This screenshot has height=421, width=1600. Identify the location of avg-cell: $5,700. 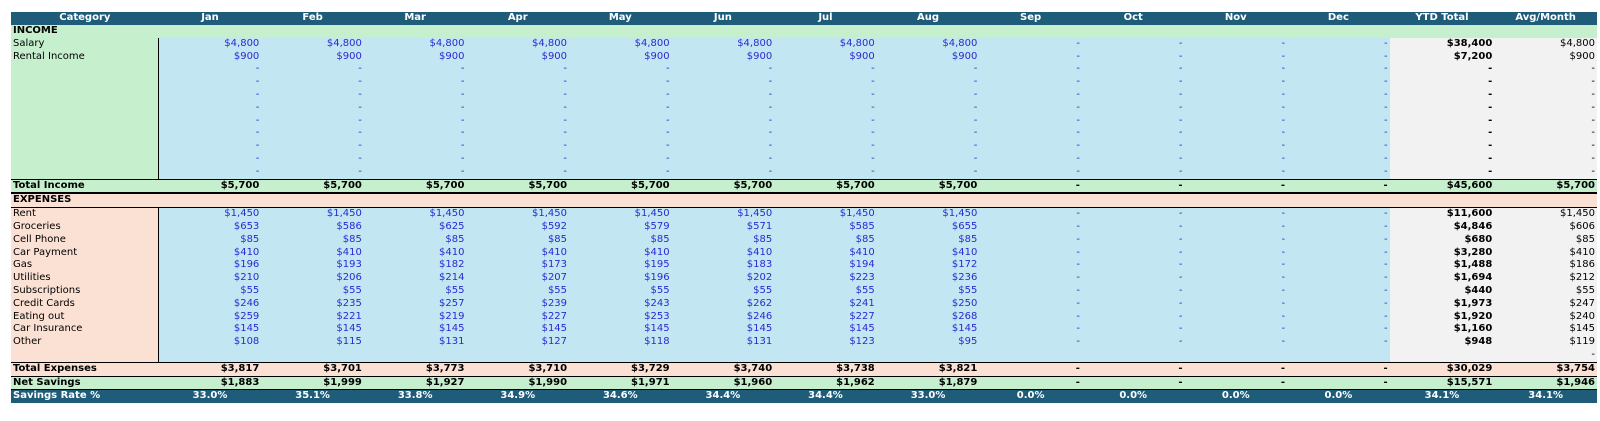
(1545, 186).